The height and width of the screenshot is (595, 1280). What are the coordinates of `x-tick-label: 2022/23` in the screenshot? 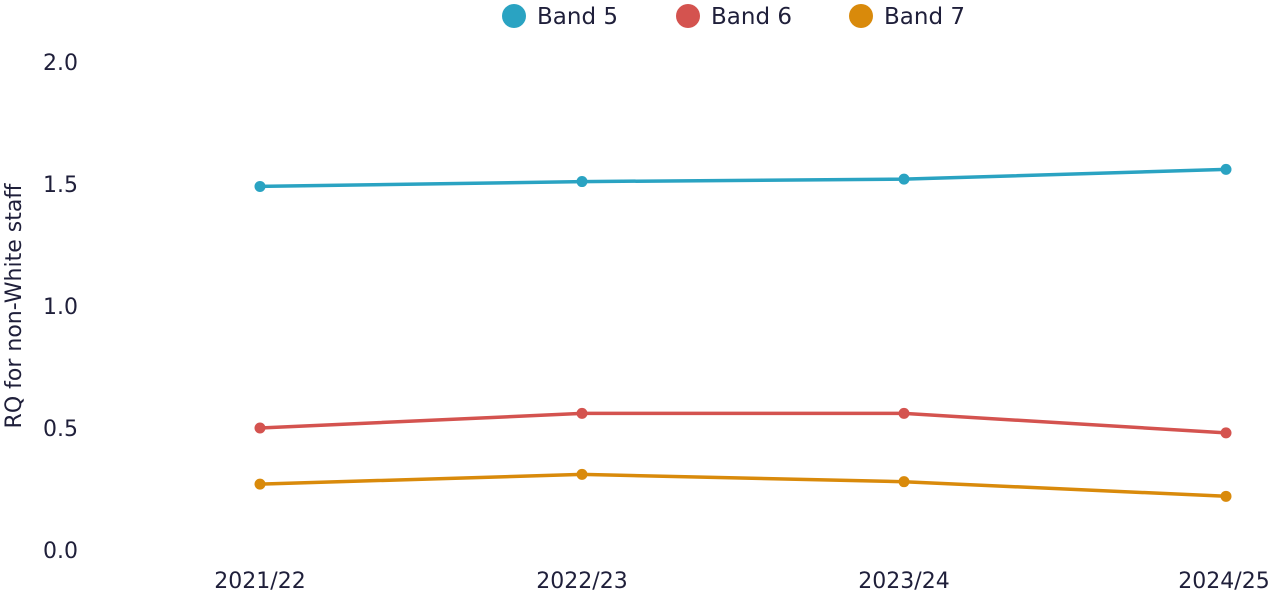 It's located at (581, 581).